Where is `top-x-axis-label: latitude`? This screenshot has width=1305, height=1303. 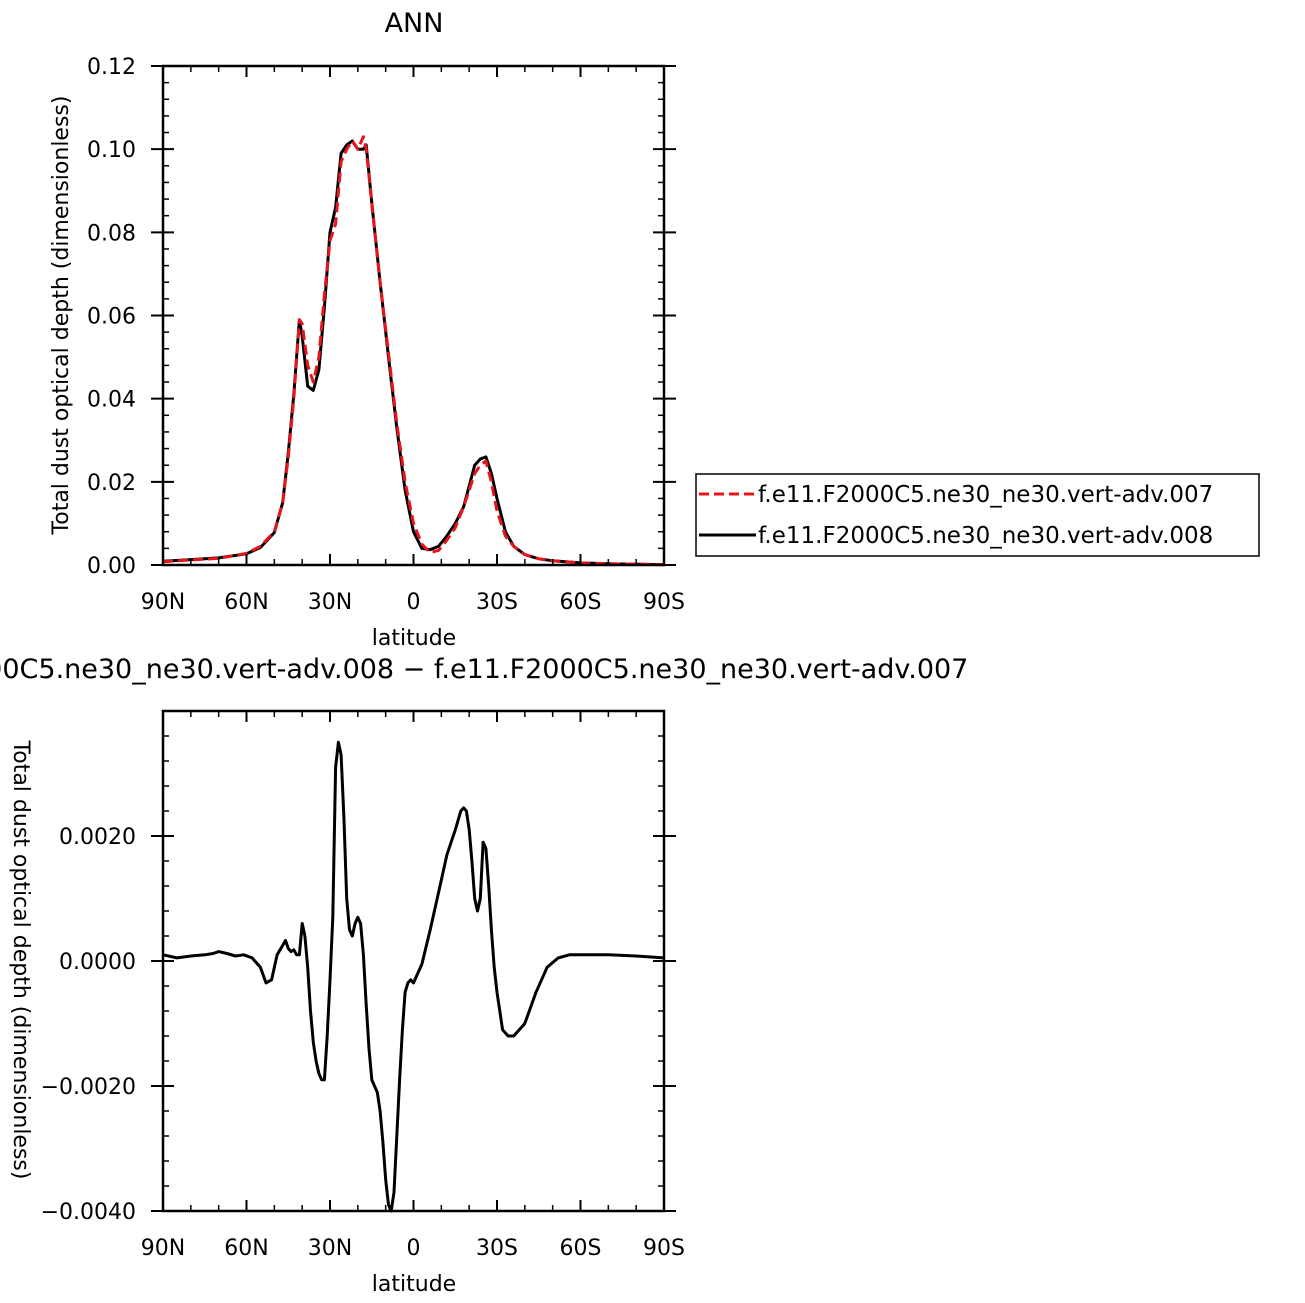
top-x-axis-label: latitude is located at coordinates (414, 638).